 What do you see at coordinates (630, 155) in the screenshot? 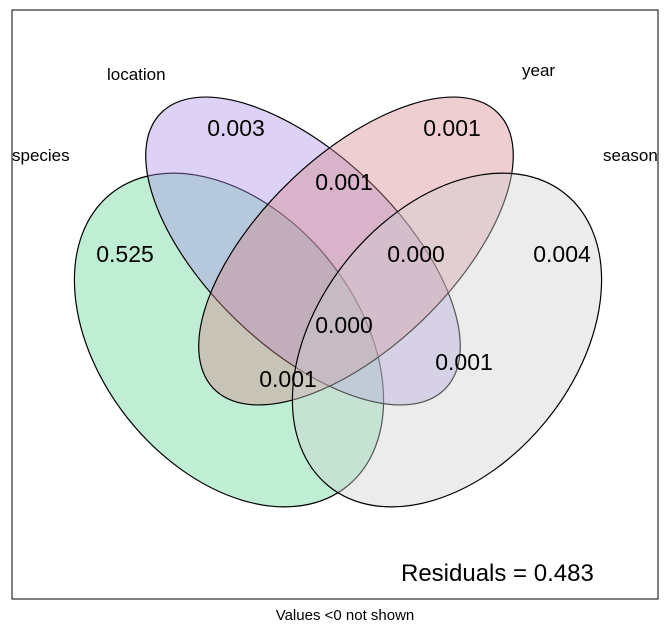
I see `set-label-season: season` at bounding box center [630, 155].